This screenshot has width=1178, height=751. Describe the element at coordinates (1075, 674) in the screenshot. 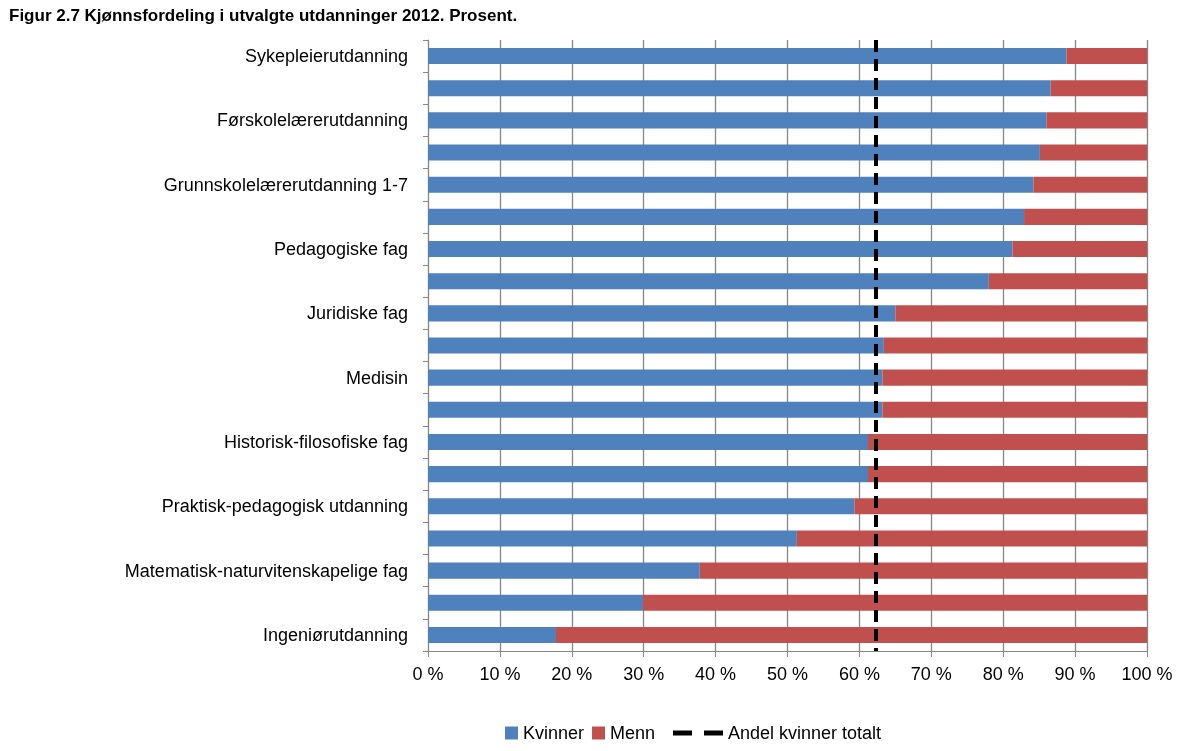

I see `x-tick-label: 90 %` at that location.